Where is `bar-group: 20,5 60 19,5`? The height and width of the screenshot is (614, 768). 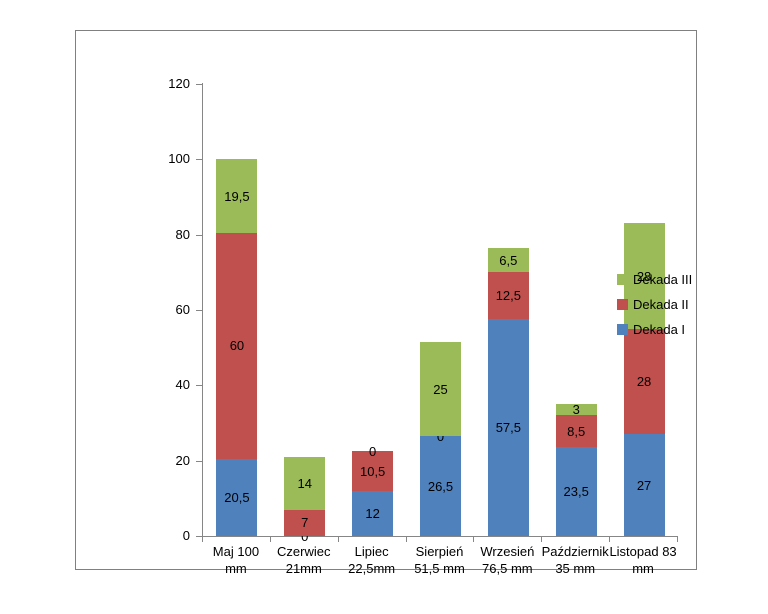
bar-group: 20,5 60 19,5 is located at coordinates (237, 310).